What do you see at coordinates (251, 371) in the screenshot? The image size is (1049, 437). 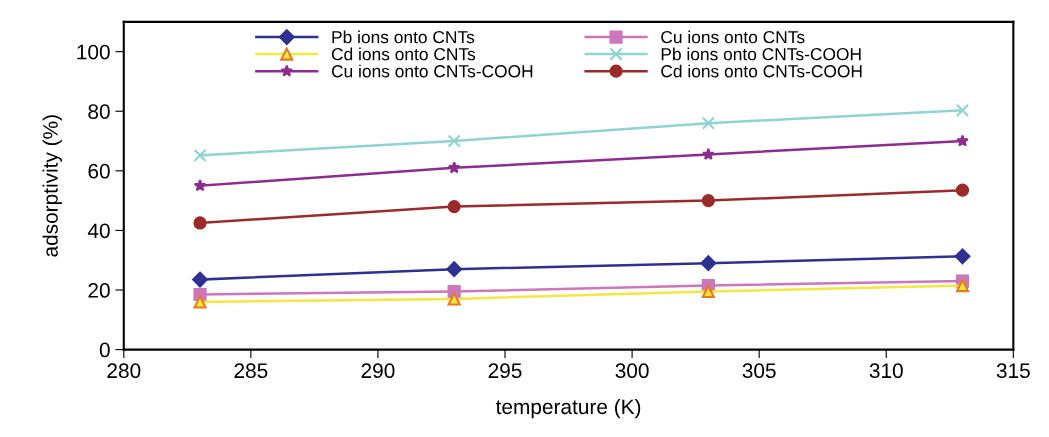 I see `x-tick-label: 285` at bounding box center [251, 371].